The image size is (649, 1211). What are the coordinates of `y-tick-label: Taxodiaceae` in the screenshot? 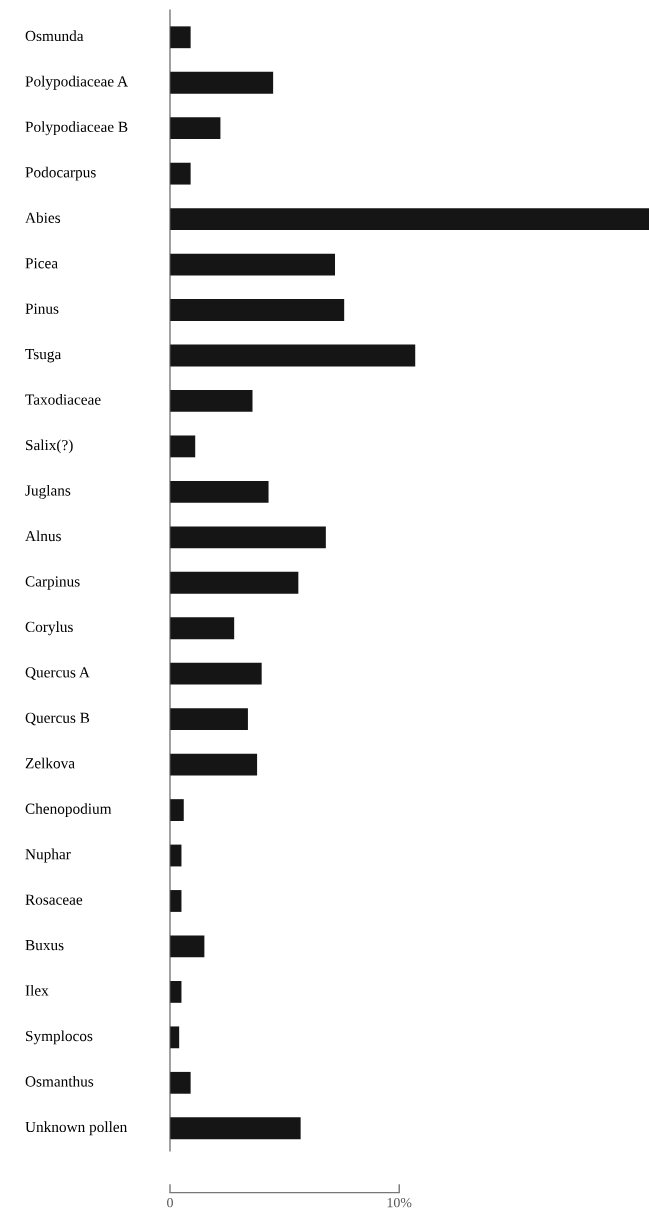 It's located at (63, 399).